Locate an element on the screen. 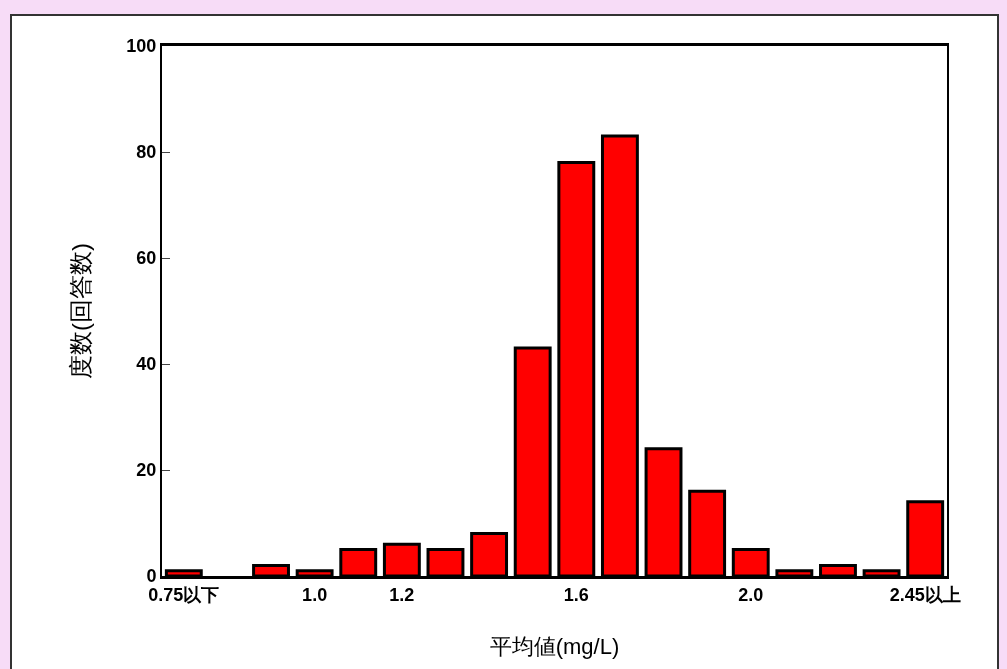  y-tick-label: 100 is located at coordinates (141, 46).